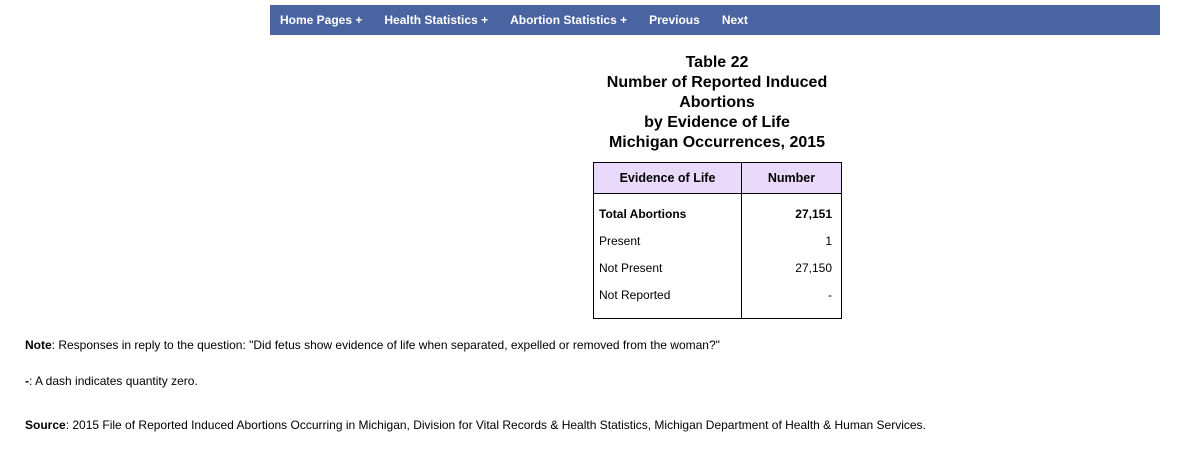 This screenshot has height=461, width=1190. What do you see at coordinates (734, 20) in the screenshot?
I see `nav-next-link: Next` at bounding box center [734, 20].